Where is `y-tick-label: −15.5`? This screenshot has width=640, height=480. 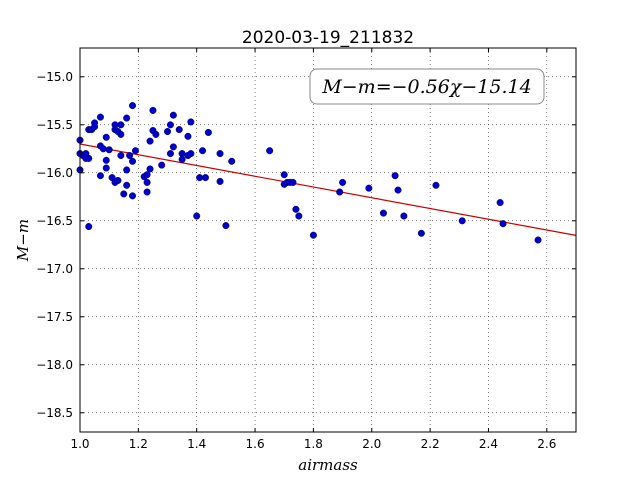
y-tick-label: −15.5 is located at coordinates (54, 125).